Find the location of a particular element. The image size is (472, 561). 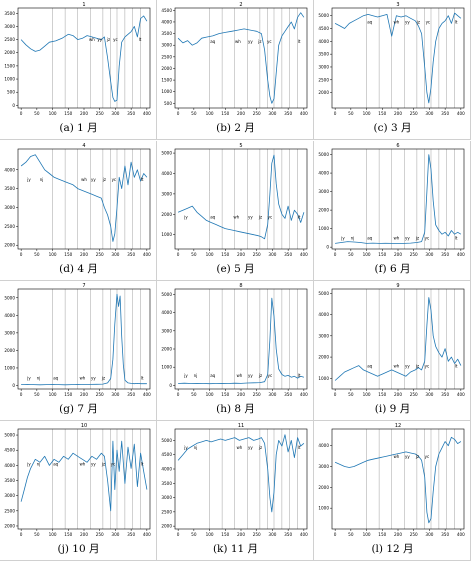

panel-caption: (g) 7 月 is located at coordinates (78, 409).